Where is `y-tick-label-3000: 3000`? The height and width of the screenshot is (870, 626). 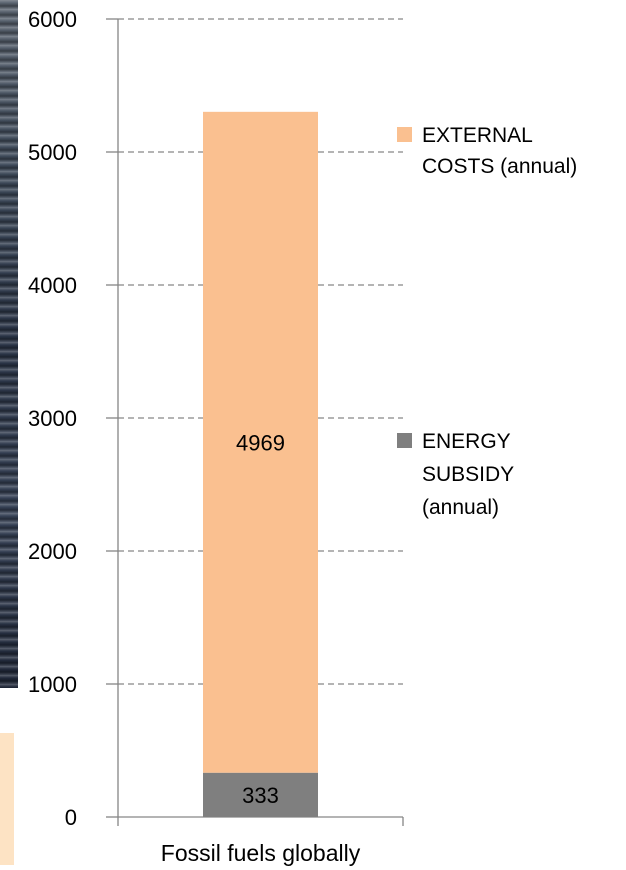 y-tick-label-3000: 3000 is located at coordinates (52, 418).